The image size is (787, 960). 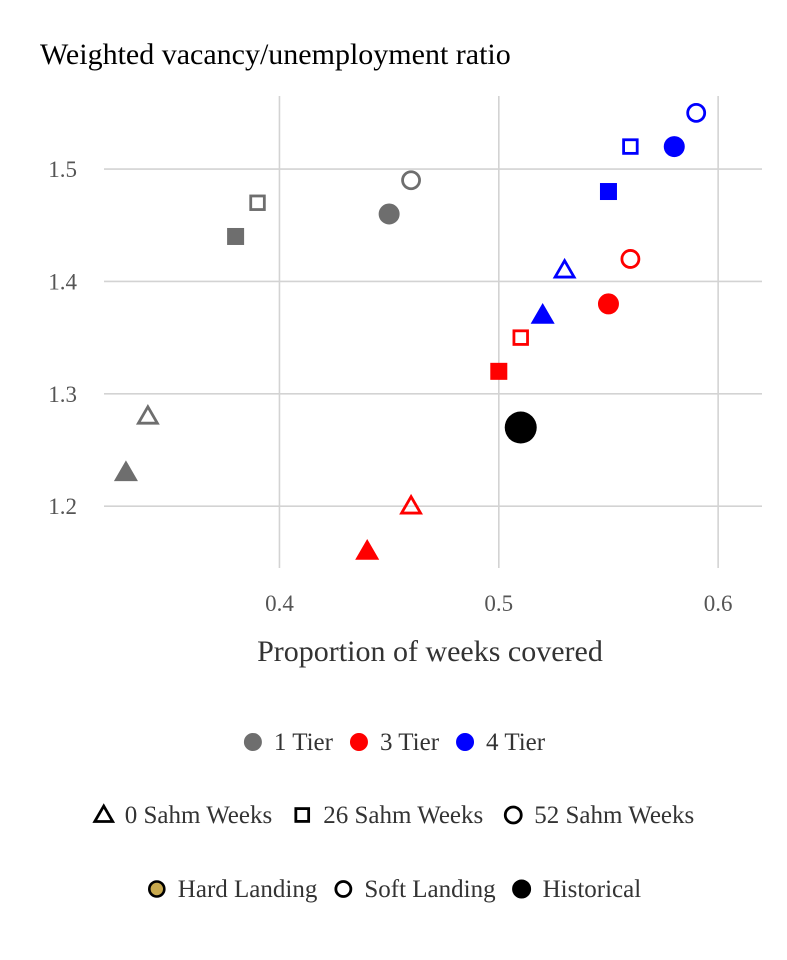 What do you see at coordinates (564, 268) in the screenshot?
I see `4-tier-triangle-soft-point` at bounding box center [564, 268].